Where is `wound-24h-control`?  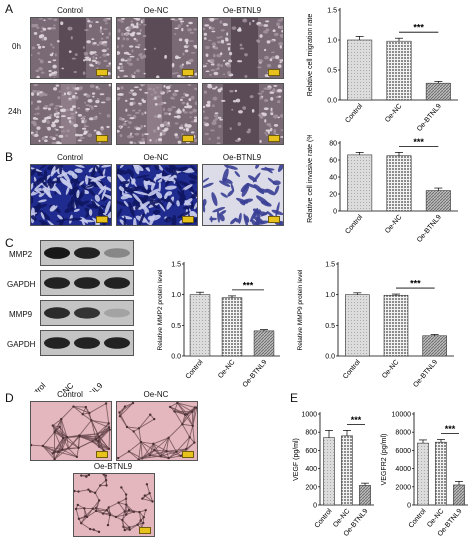 wound-24h-control is located at coordinates (71, 114).